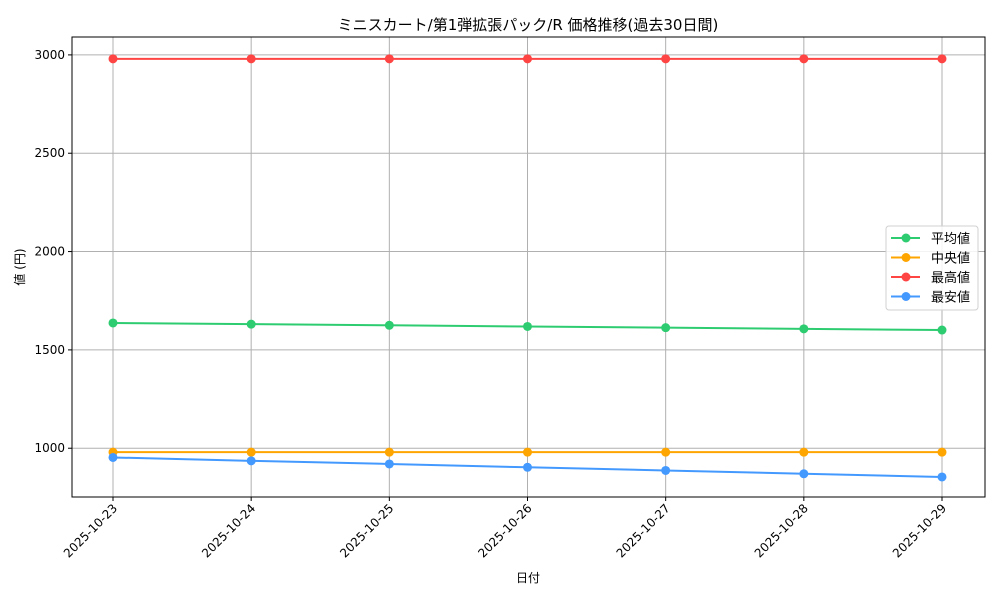 The height and width of the screenshot is (604, 1000). What do you see at coordinates (950, 278) in the screenshot?
I see `legend-label: 最高値` at bounding box center [950, 278].